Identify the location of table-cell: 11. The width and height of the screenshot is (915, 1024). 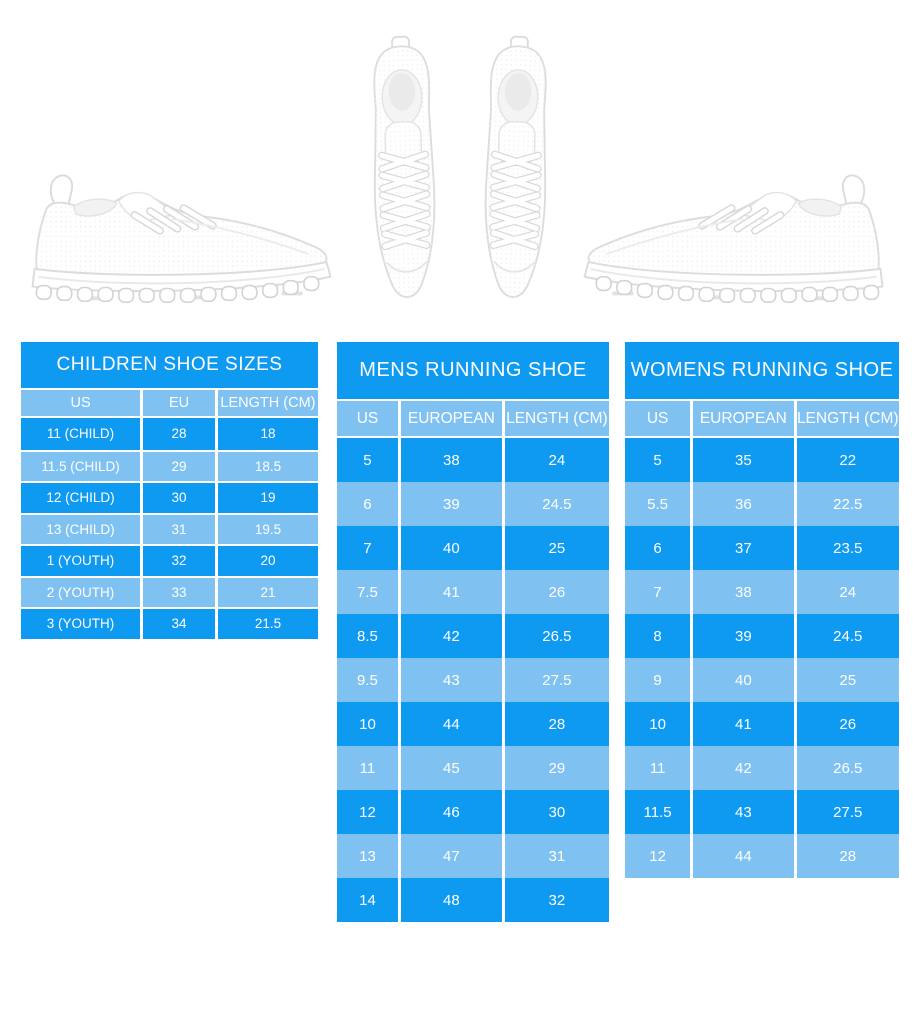
(657, 768).